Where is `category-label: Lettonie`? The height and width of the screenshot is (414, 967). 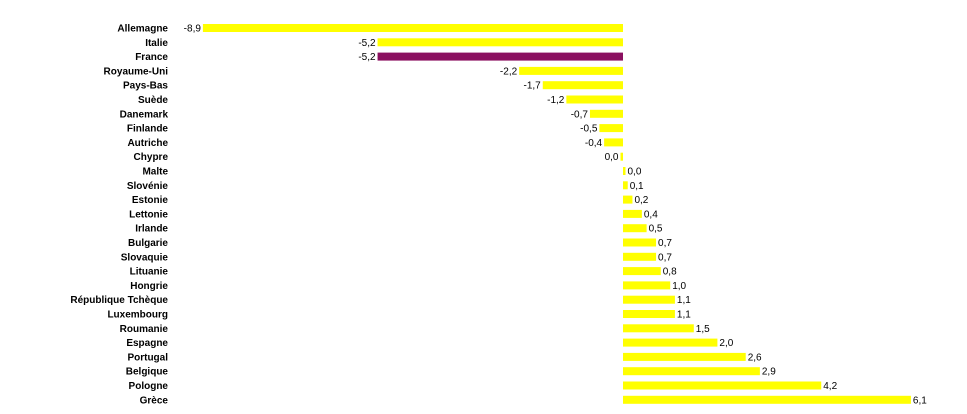
category-label: Lettonie is located at coordinates (148, 214).